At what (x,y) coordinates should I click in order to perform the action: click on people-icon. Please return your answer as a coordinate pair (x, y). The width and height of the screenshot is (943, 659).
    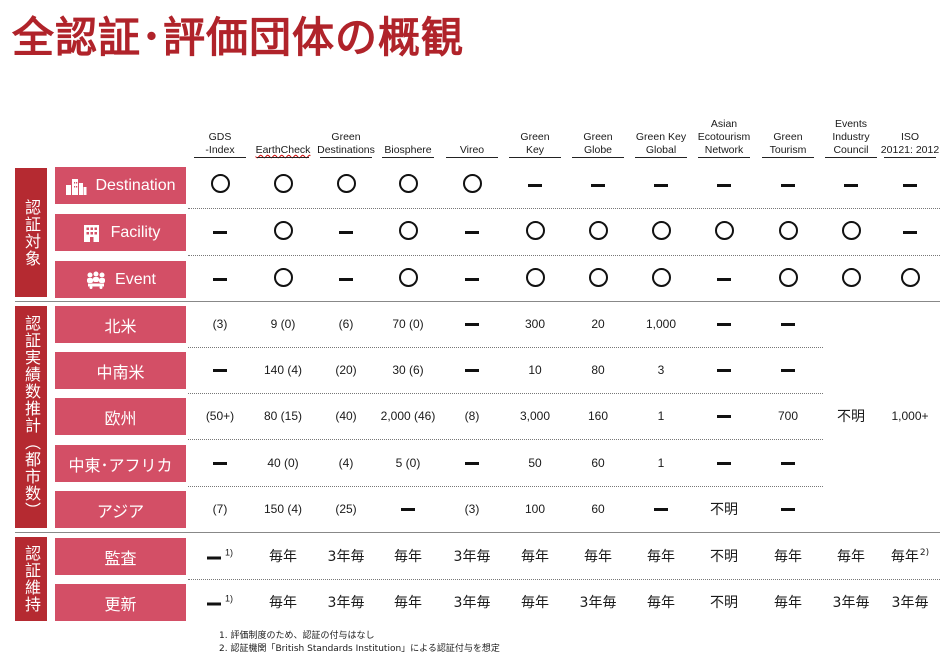
    Looking at the image, I should click on (96, 280).